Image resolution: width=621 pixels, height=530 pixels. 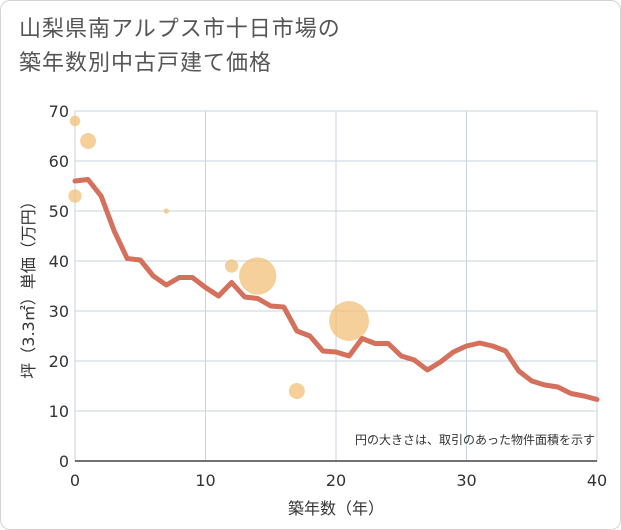 I want to click on x-tick-label: 20, so click(x=336, y=480).